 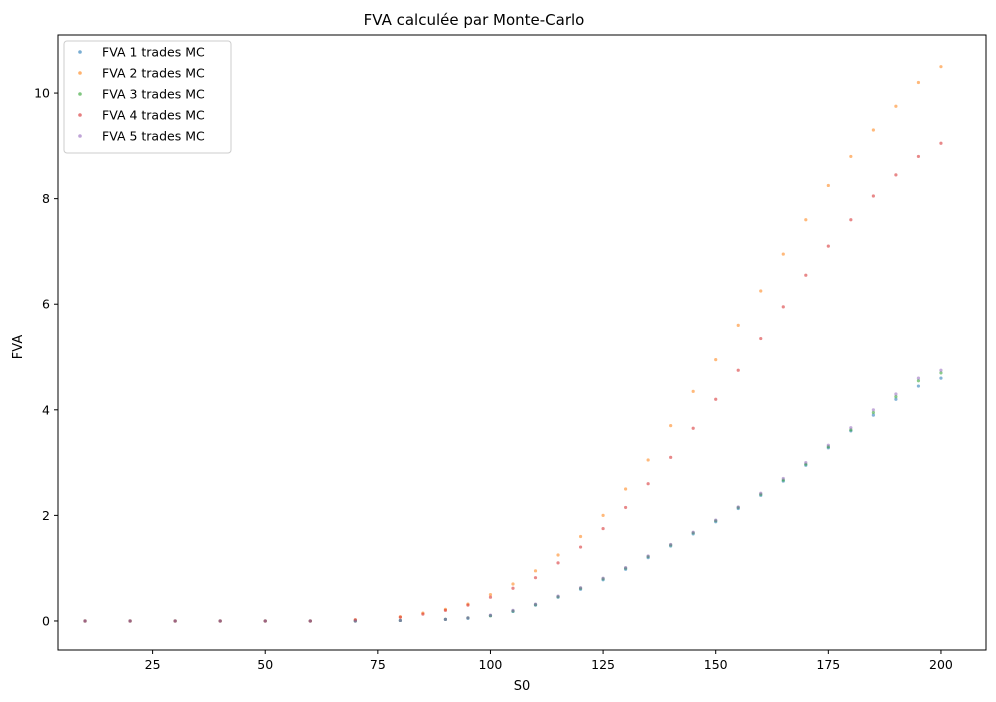 What do you see at coordinates (42, 93) in the screenshot?
I see `y-tick-label: 10` at bounding box center [42, 93].